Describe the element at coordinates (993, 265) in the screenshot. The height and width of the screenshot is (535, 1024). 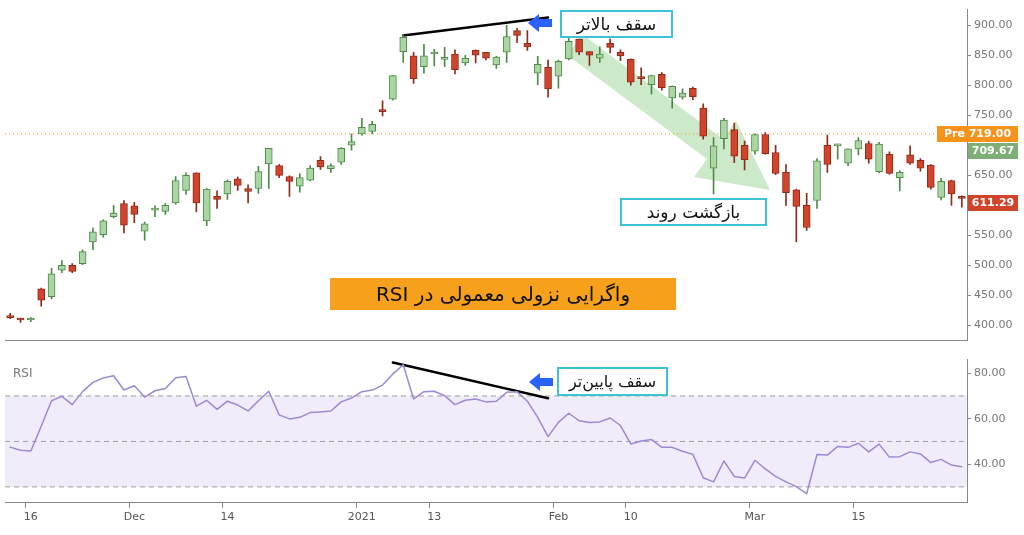
I see `y-tick-label: 500.00` at that location.